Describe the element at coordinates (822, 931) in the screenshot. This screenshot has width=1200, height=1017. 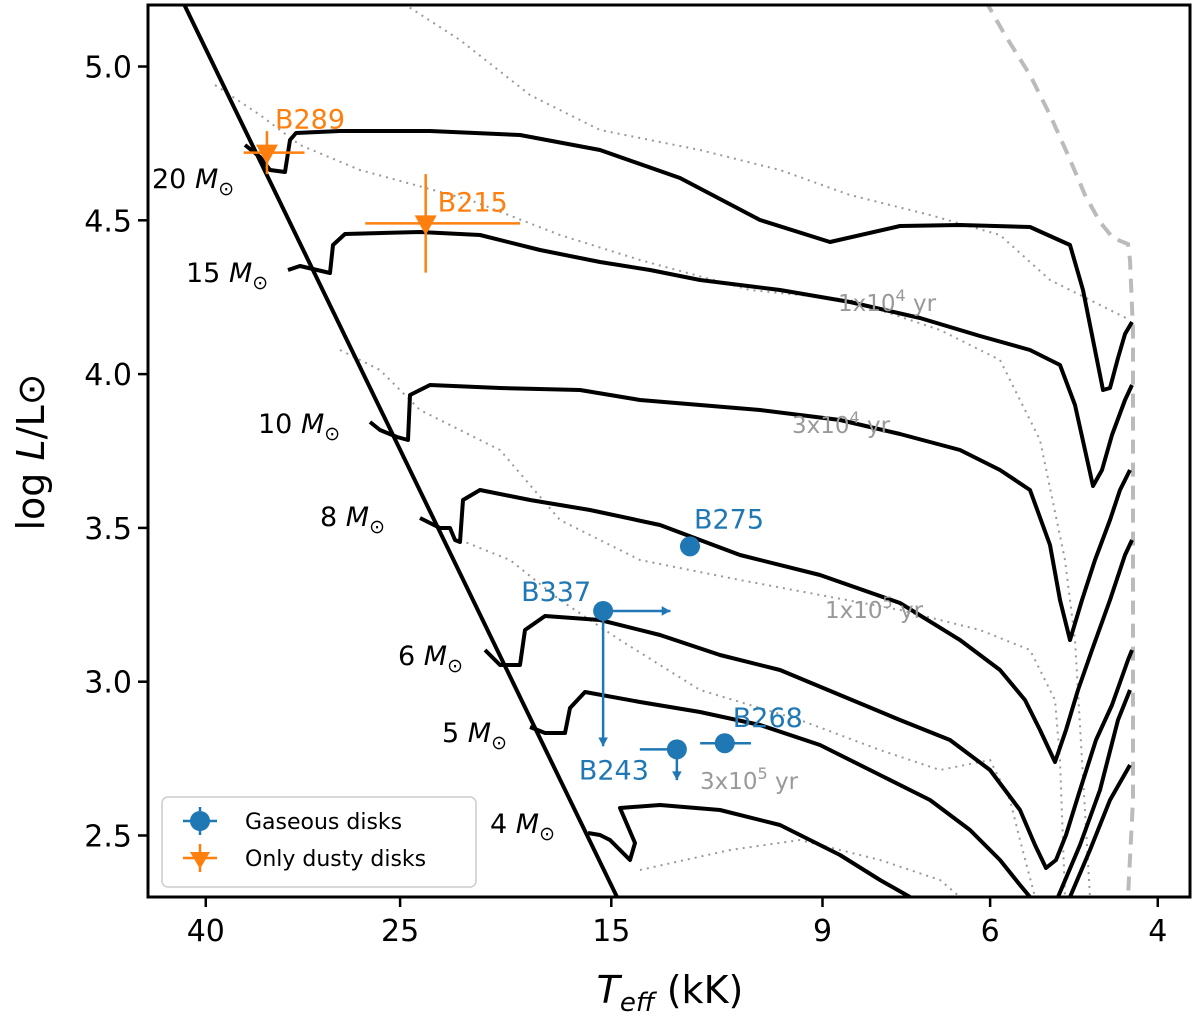
I see `x-tick-label: 9` at that location.